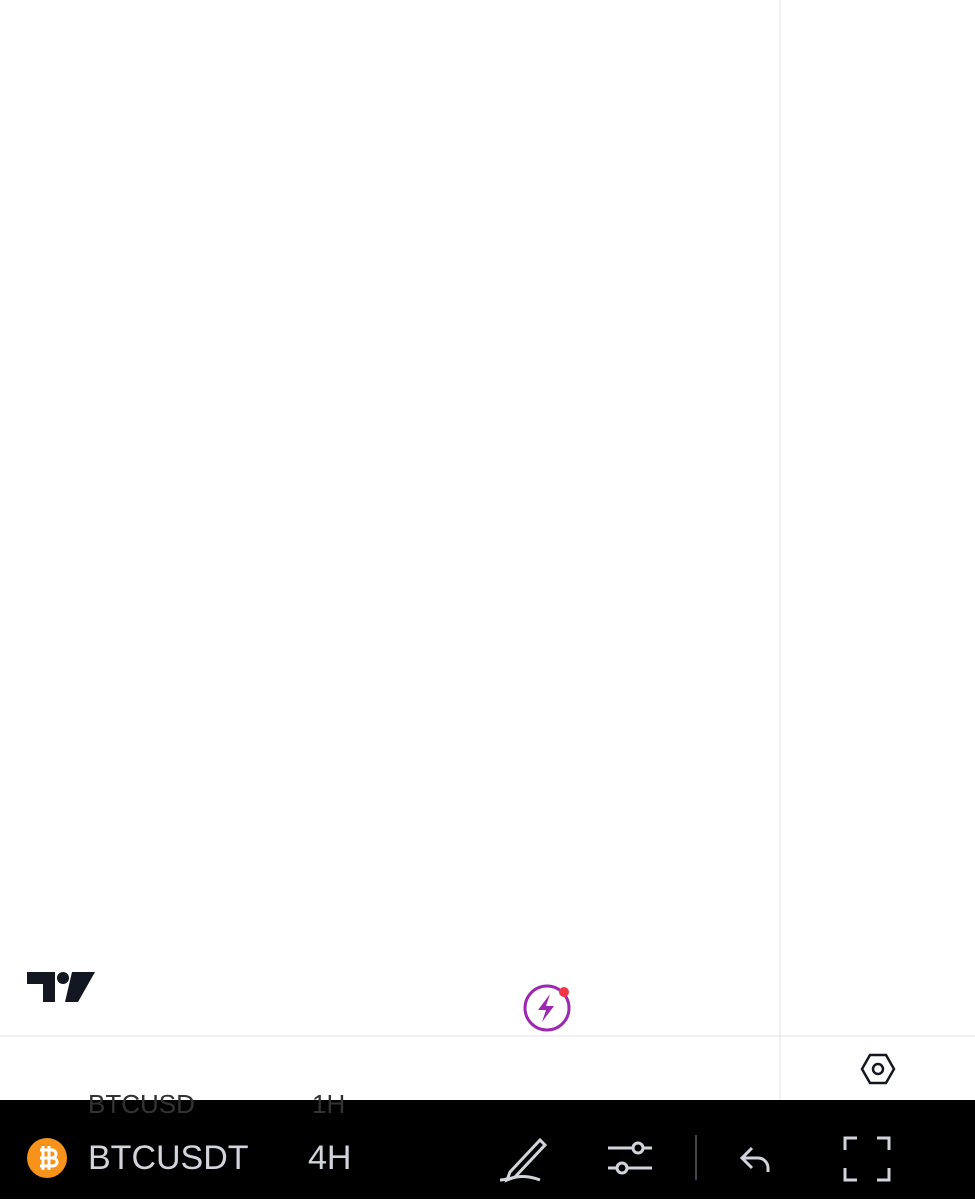 This screenshot has width=975, height=1204. Describe the element at coordinates (141, 1104) in the screenshot. I see `watermark: BTCUSD` at that location.